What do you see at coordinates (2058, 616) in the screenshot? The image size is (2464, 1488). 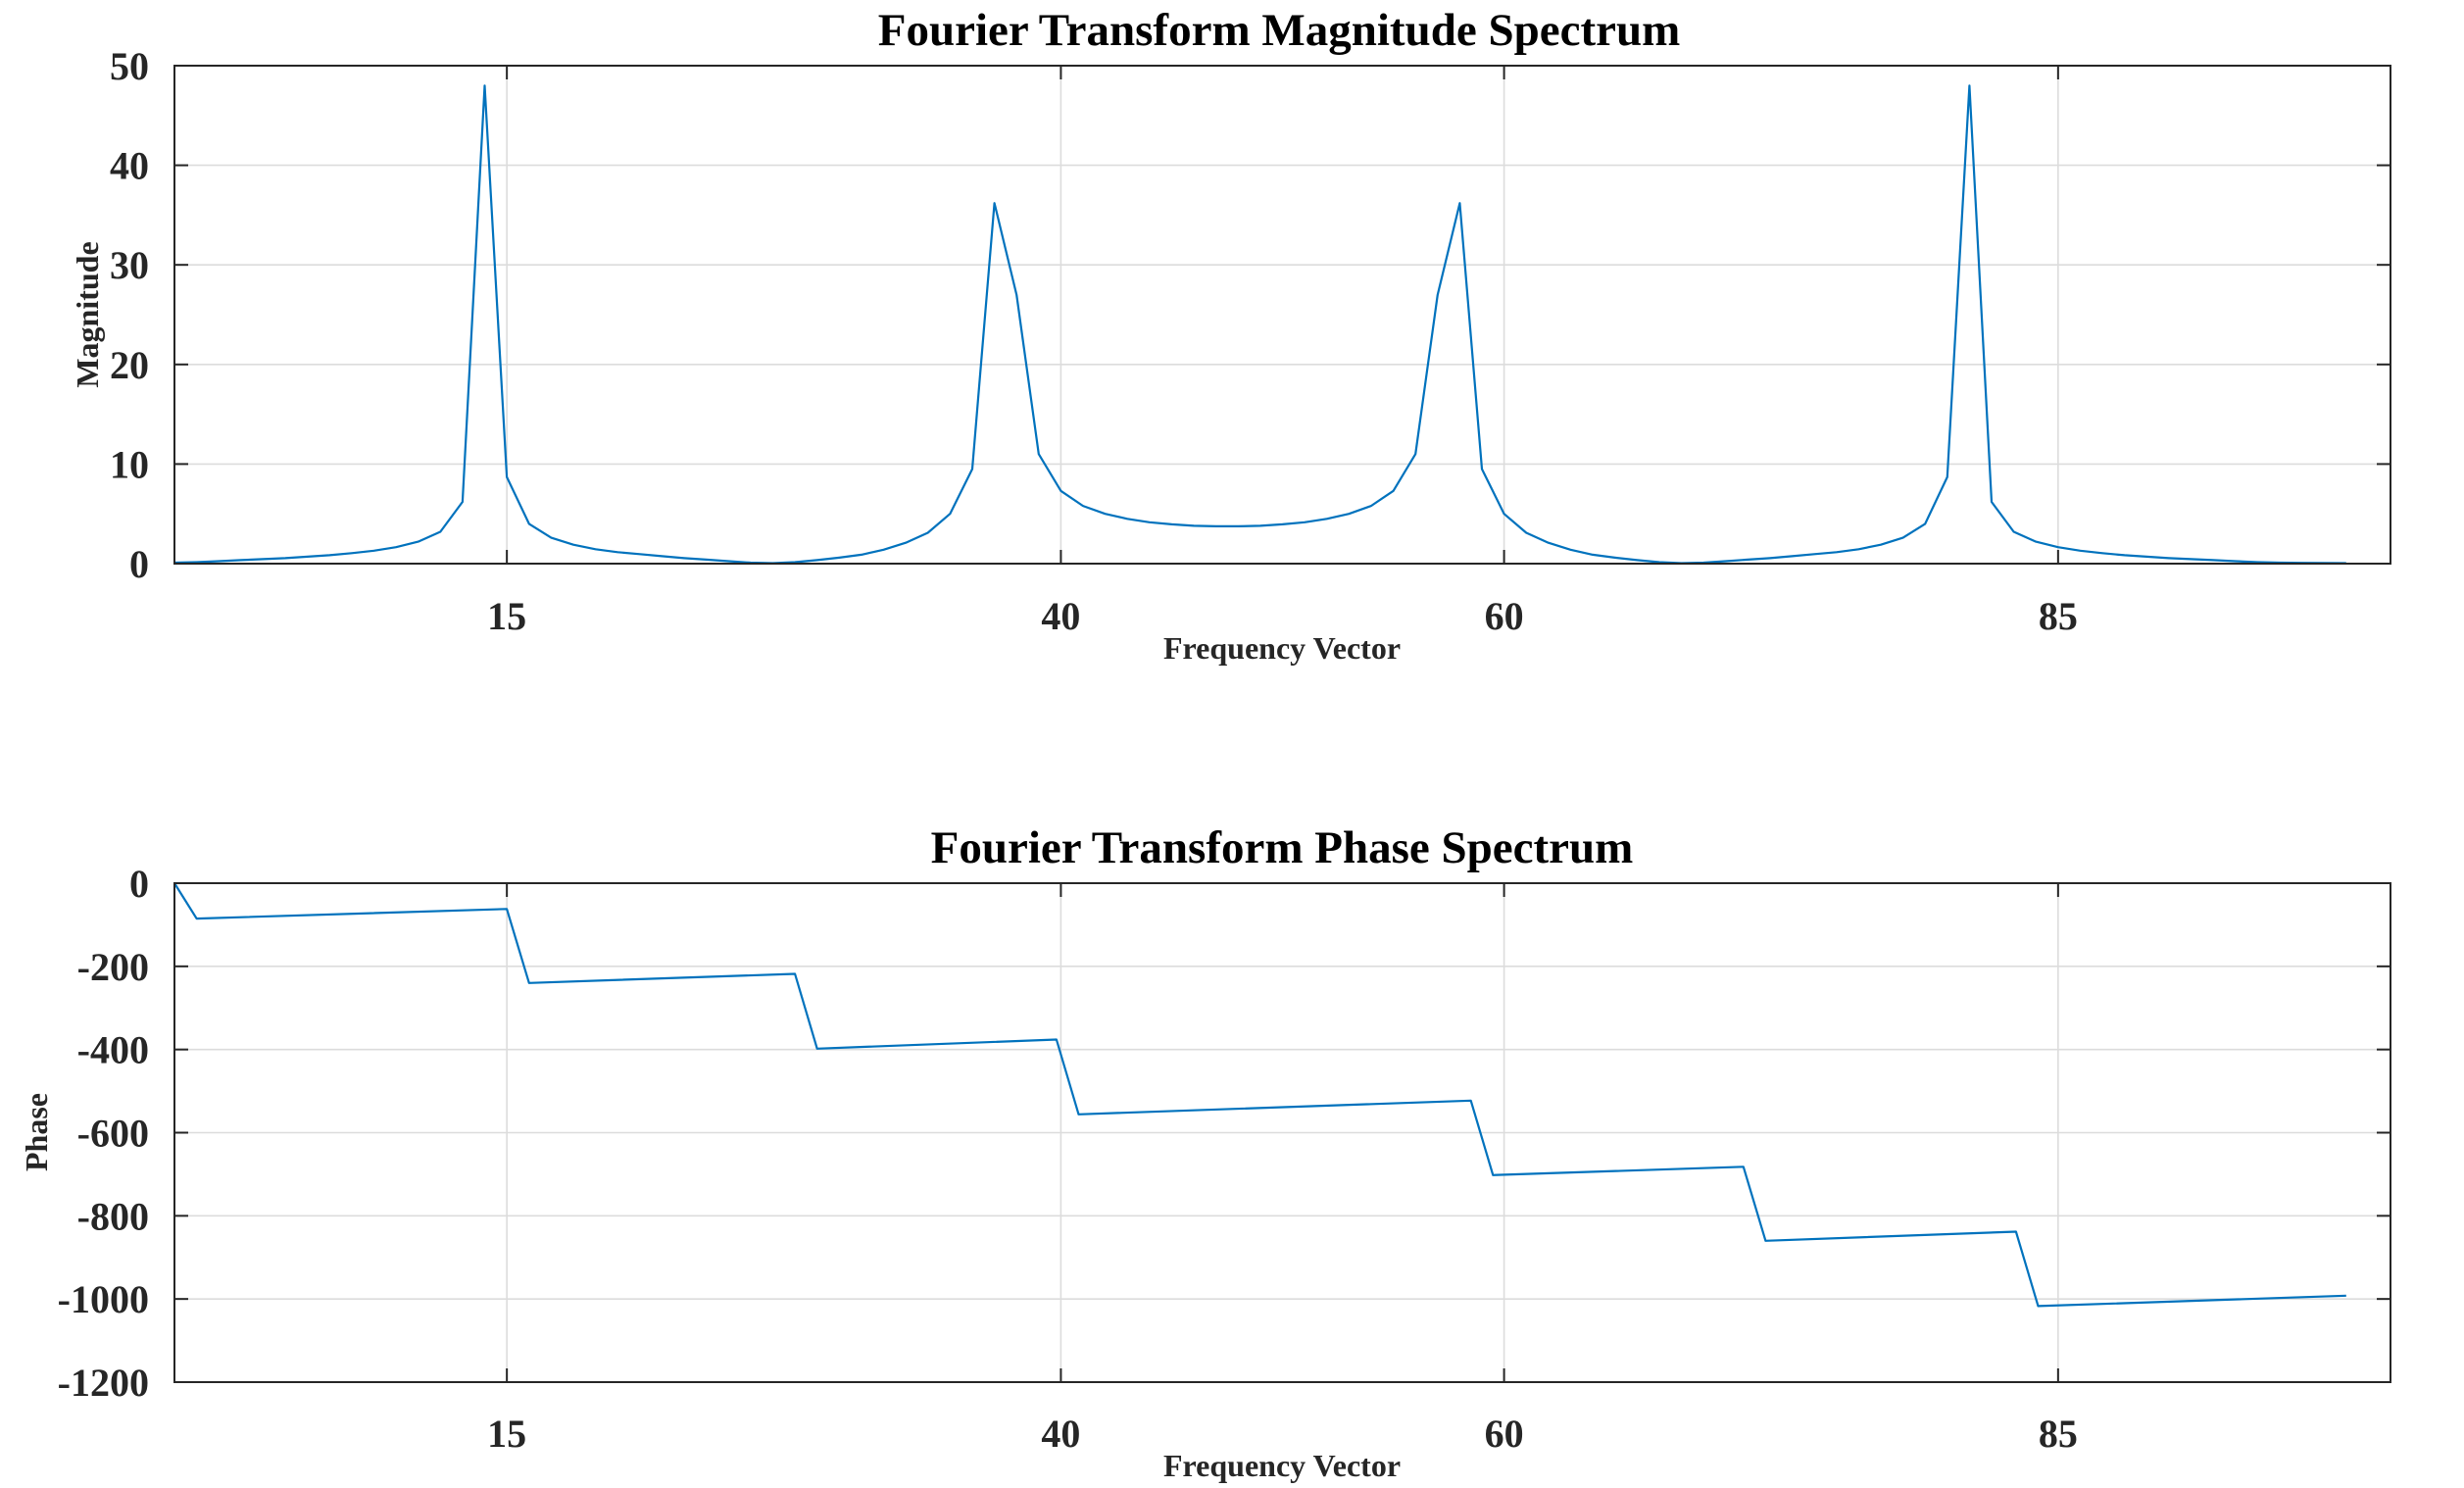 I see `magnitude-x-tick-label: 85` at bounding box center [2058, 616].